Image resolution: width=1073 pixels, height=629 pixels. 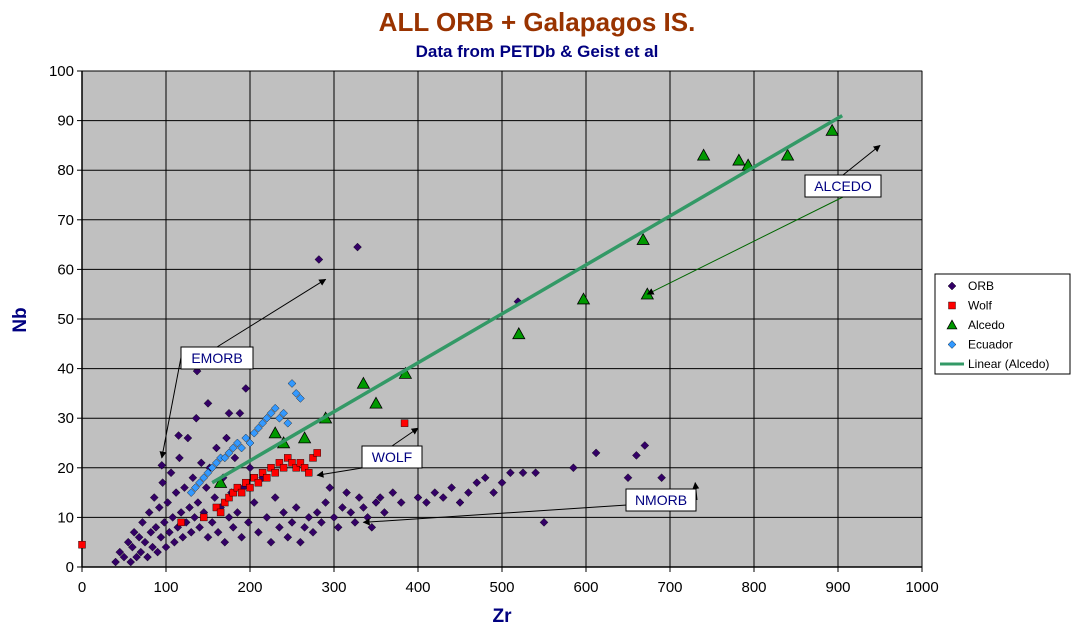 What do you see at coordinates (65, 517) in the screenshot?
I see `y-tick-label: 10` at bounding box center [65, 517].